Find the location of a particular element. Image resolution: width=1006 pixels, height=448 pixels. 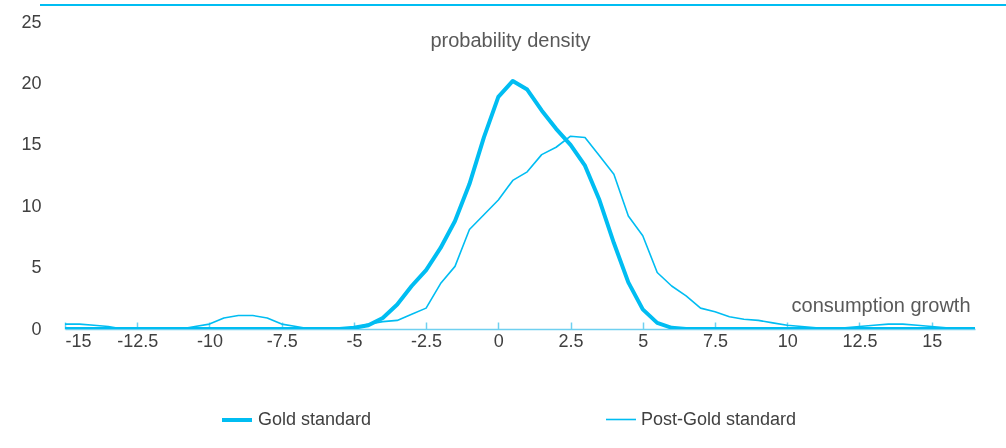

x-axis-title: consumption growth is located at coordinates (881, 304).